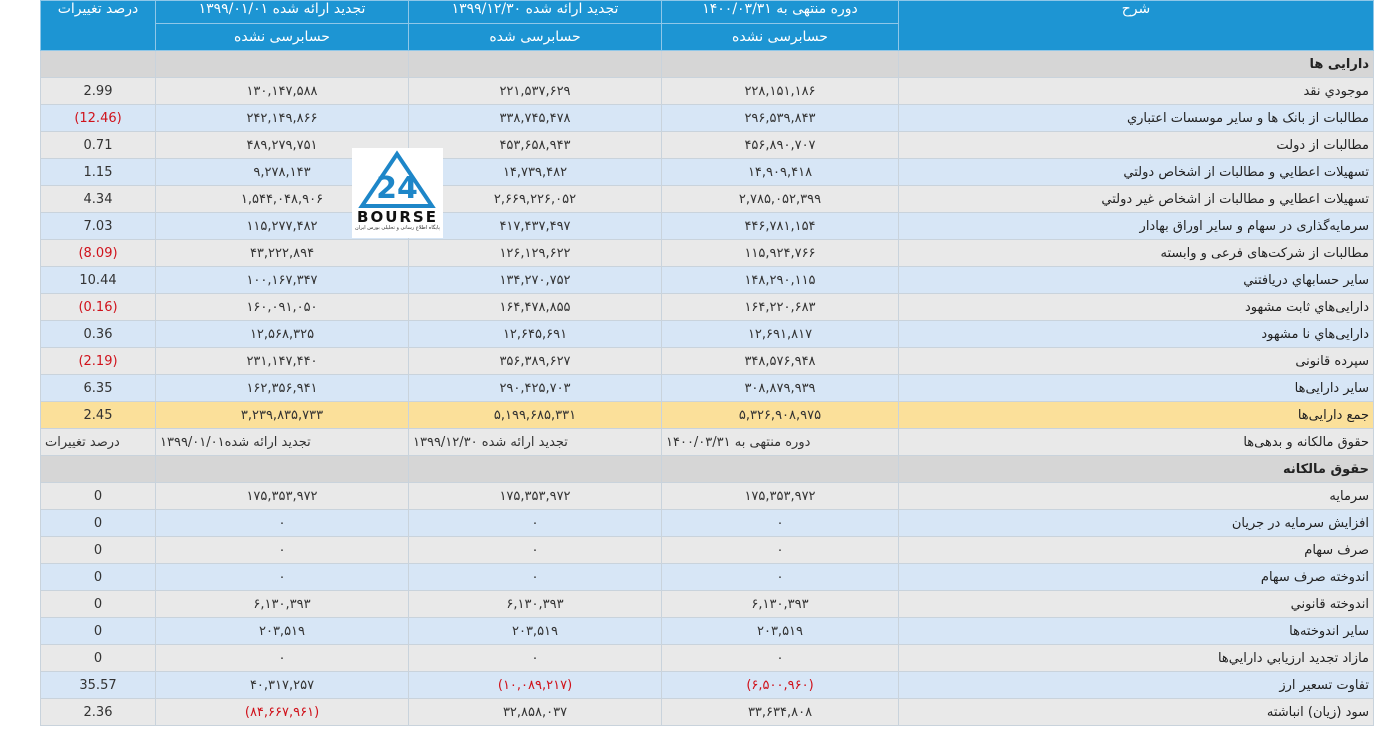 This screenshot has width=1399, height=733. Describe the element at coordinates (1136, 577) in the screenshot. I see `row-label: اندوخته صرف سهام` at that location.